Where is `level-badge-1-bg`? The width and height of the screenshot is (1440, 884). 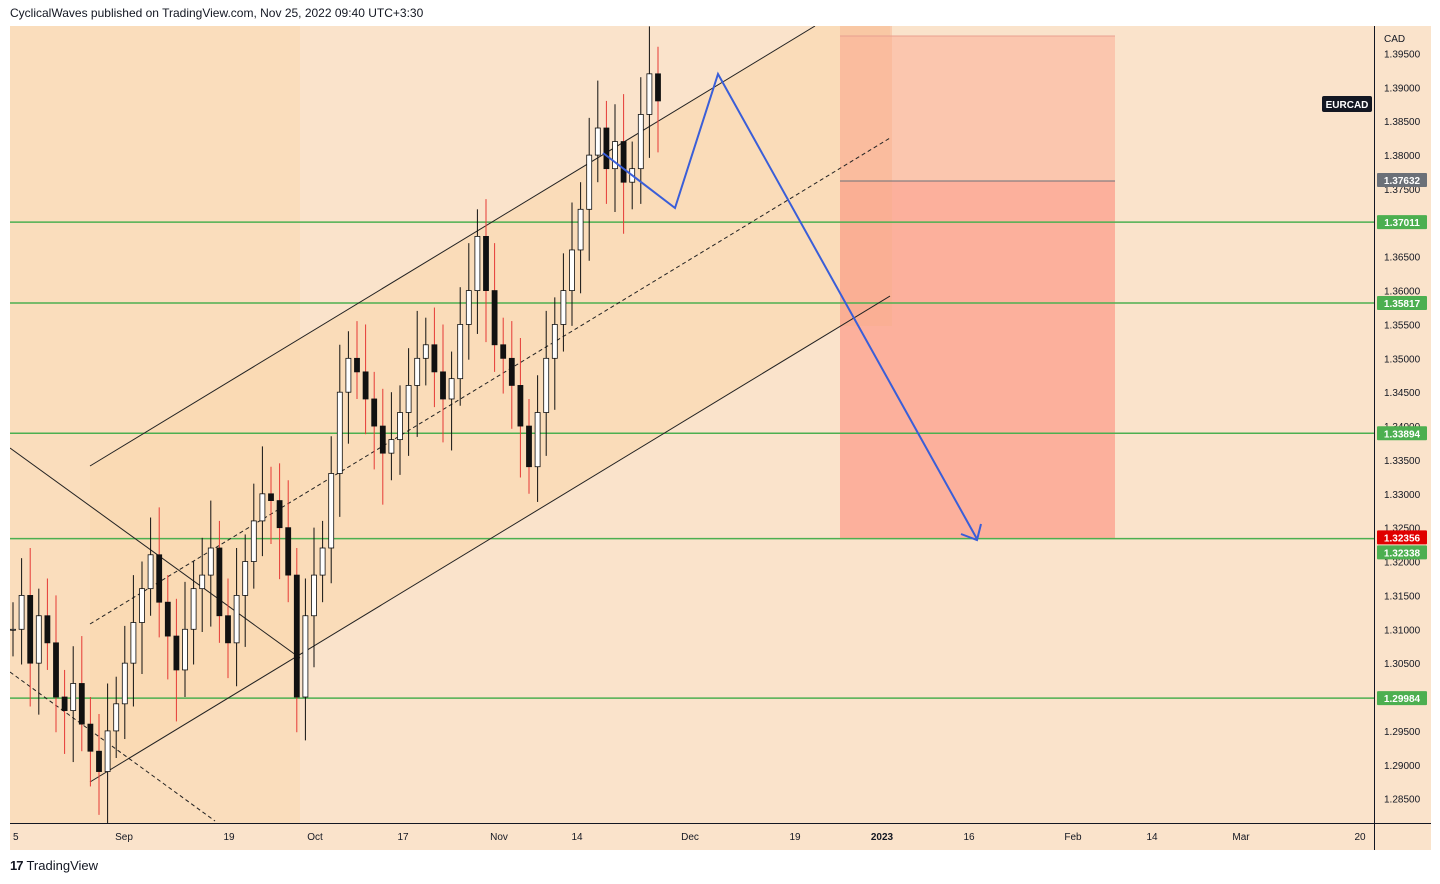
level-badge-1-bg is located at coordinates (1402, 222).